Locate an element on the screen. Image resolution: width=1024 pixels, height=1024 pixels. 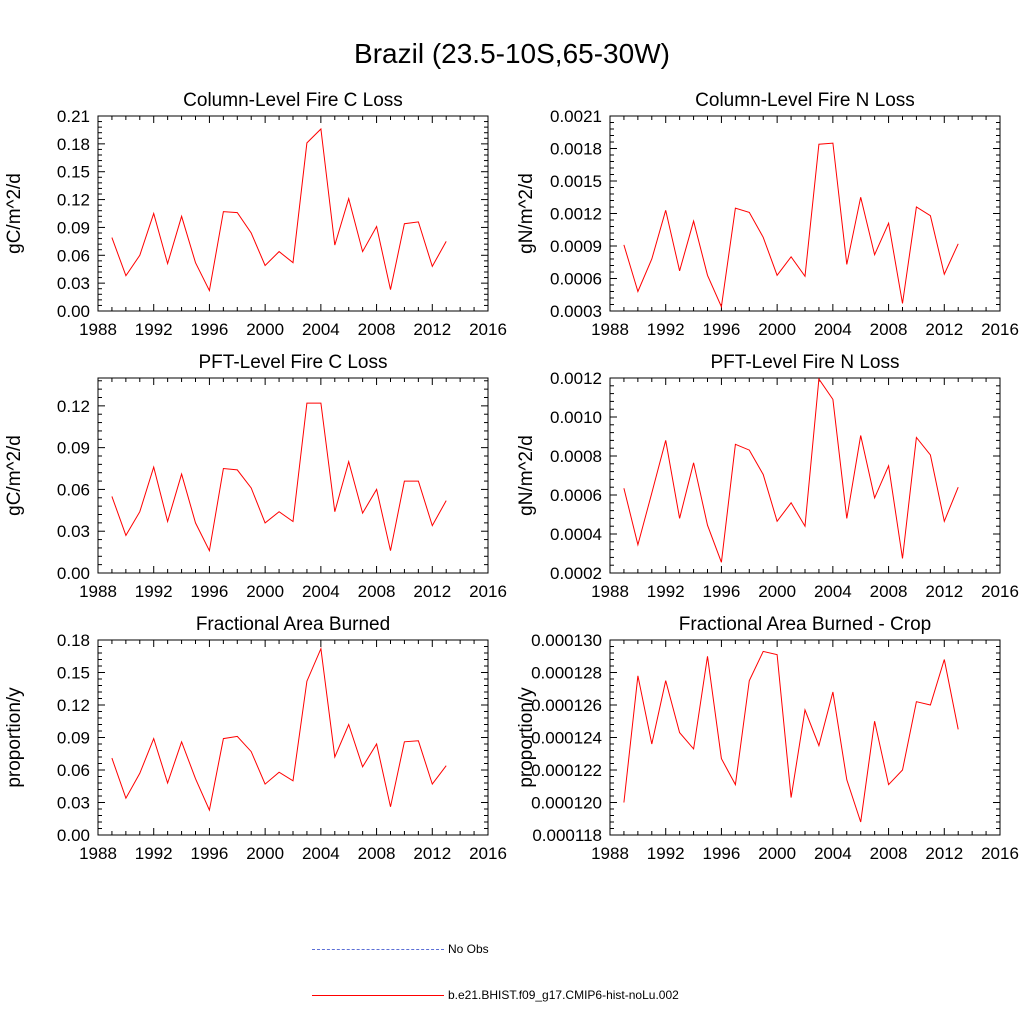
y-axis-label: gN/m^2/d is located at coordinates (526, 475).